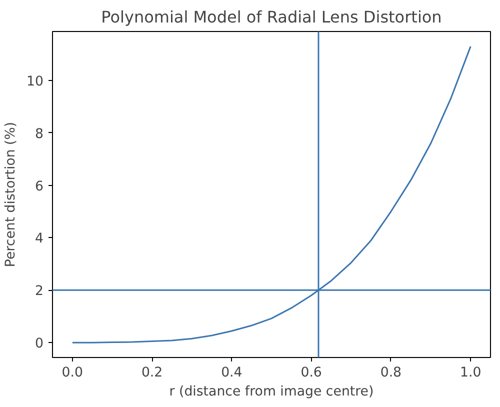  I want to click on x-tick-label: 0.0, so click(73, 373).